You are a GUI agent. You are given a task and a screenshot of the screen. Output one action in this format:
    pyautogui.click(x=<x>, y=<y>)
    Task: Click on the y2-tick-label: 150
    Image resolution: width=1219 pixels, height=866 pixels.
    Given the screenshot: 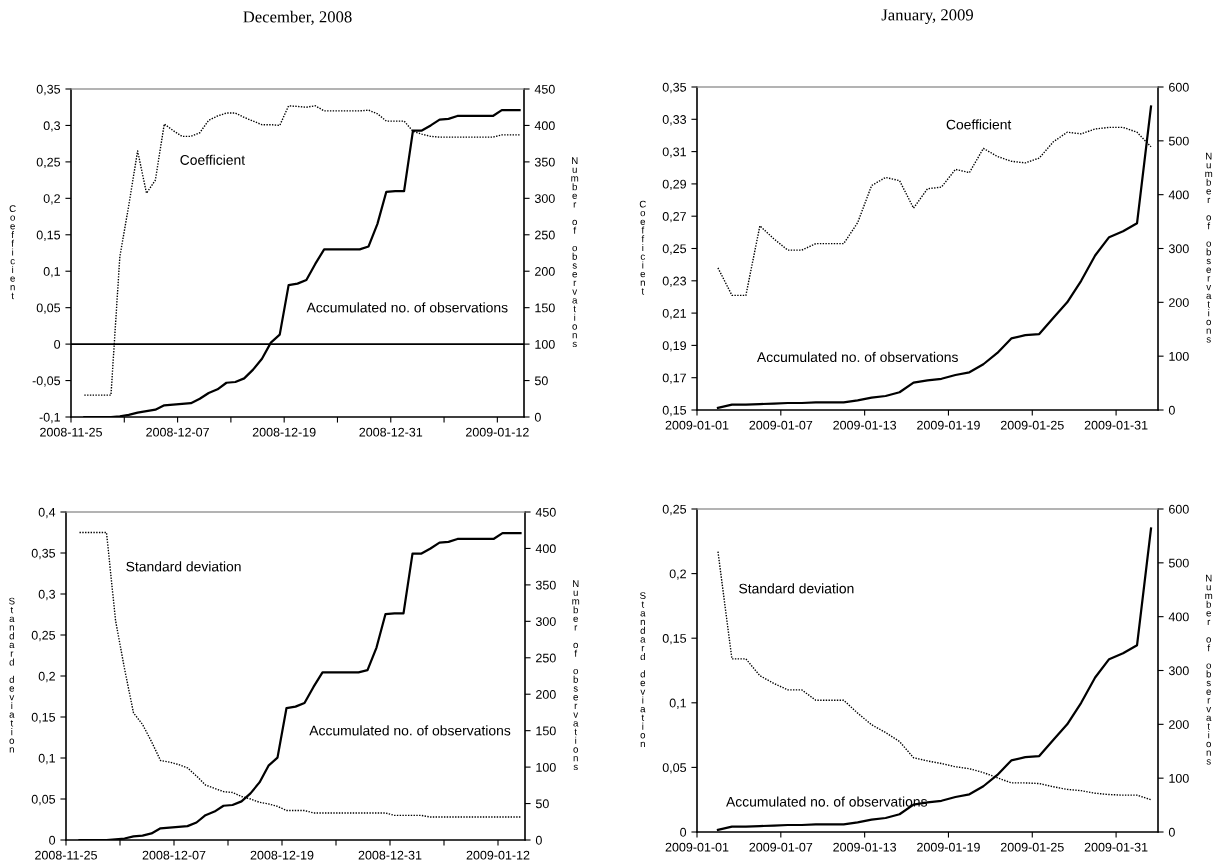 What is the action you would take?
    pyautogui.click(x=545, y=308)
    